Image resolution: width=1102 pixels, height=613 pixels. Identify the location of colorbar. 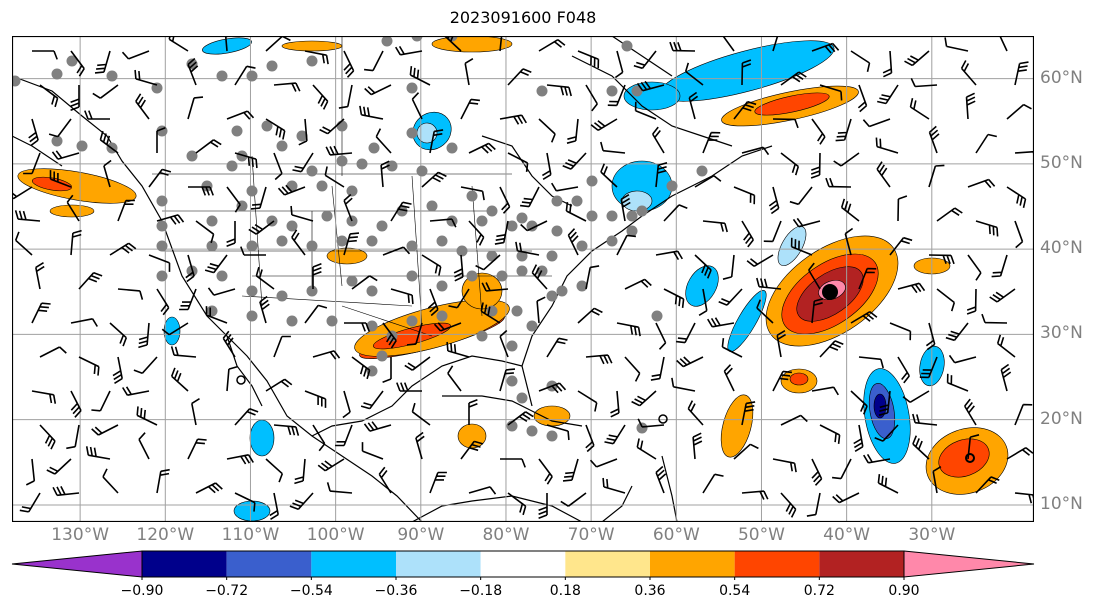
(523, 565).